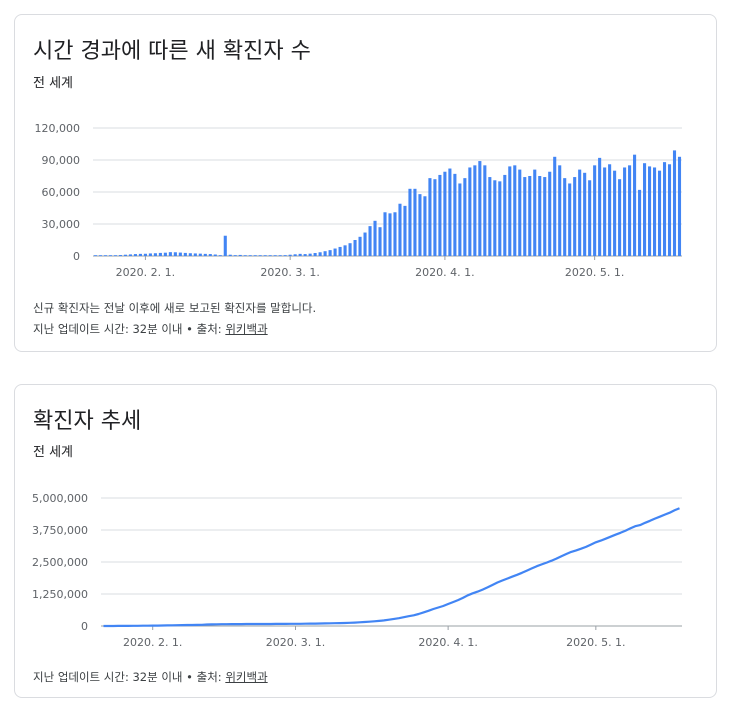 The height and width of the screenshot is (713, 732). I want to click on update-info: 지난 업데이트 시간: 32분 이내 • 출처: 위키백과, so click(150, 677).